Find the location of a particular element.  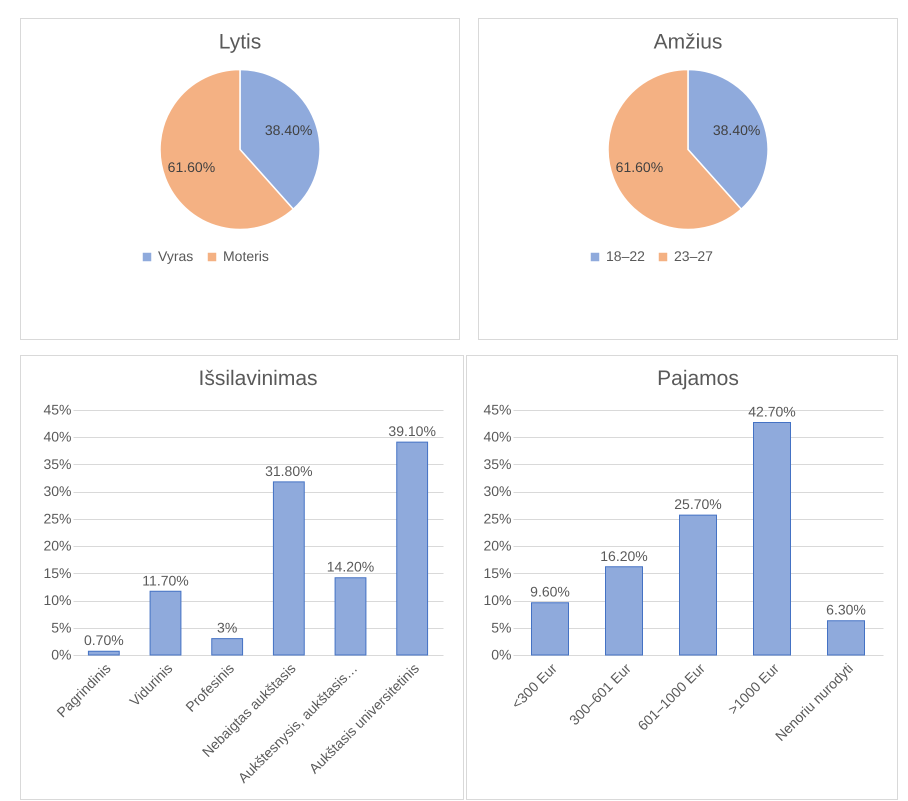

legend-label: Vyras is located at coordinates (176, 256).